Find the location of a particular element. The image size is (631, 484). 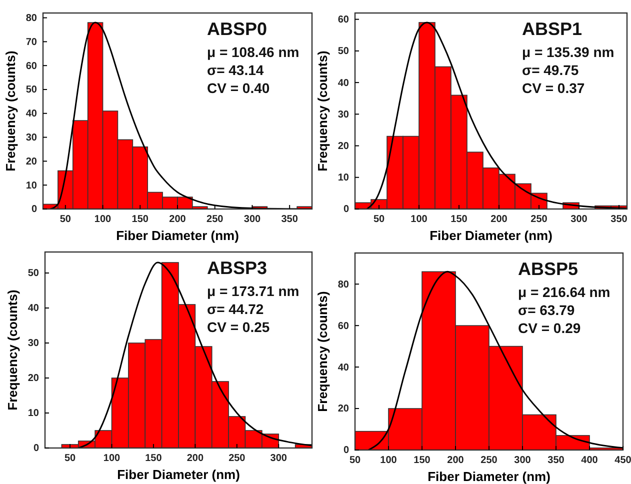

annotation: ABSP1 is located at coordinates (552, 29).